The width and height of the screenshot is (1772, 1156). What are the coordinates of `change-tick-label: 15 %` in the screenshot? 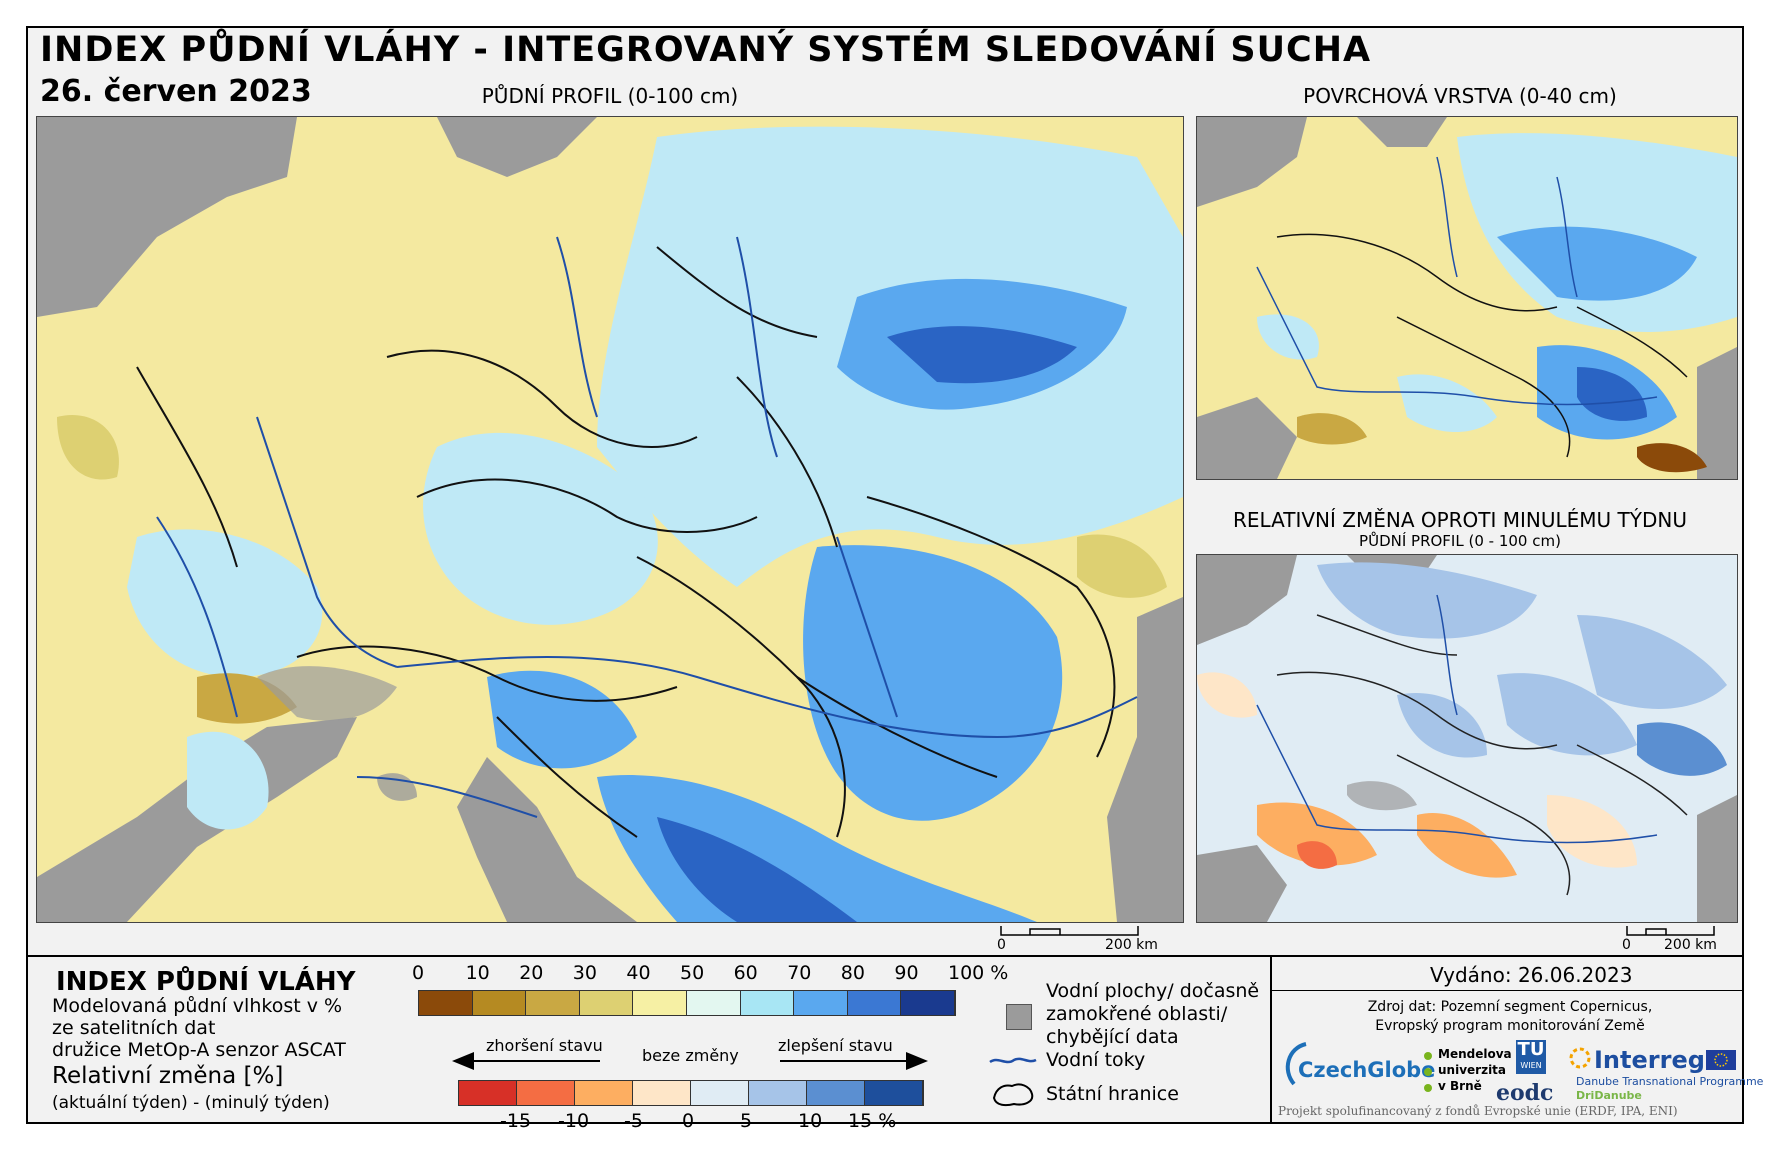 It's located at (872, 1121).